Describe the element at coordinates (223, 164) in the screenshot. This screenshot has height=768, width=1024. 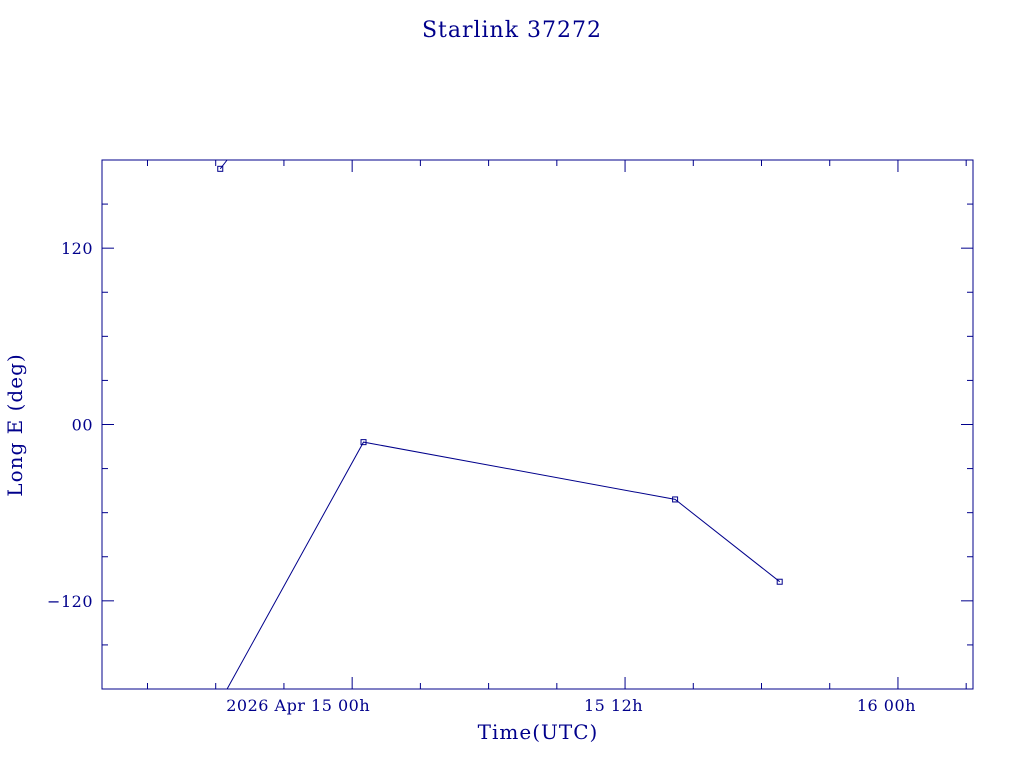
I see `series-line` at that location.